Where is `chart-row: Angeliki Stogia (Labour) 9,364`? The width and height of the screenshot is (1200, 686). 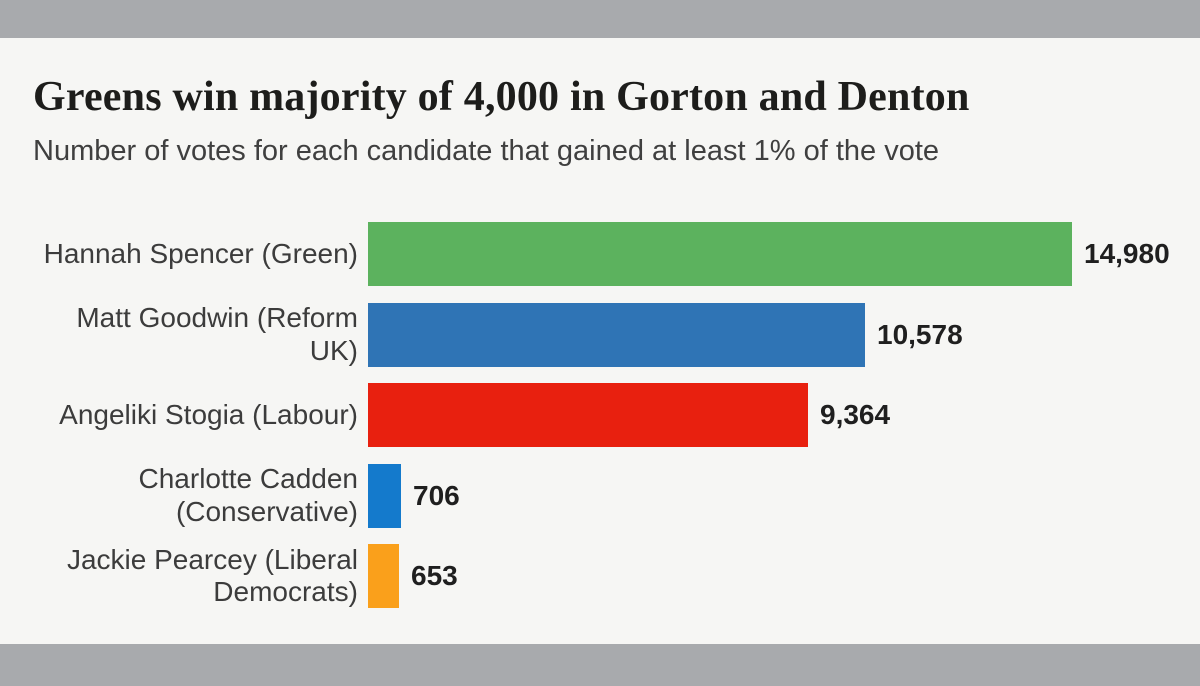
chart-row: Angeliki Stogia (Labour) 9,364 is located at coordinates (600, 415).